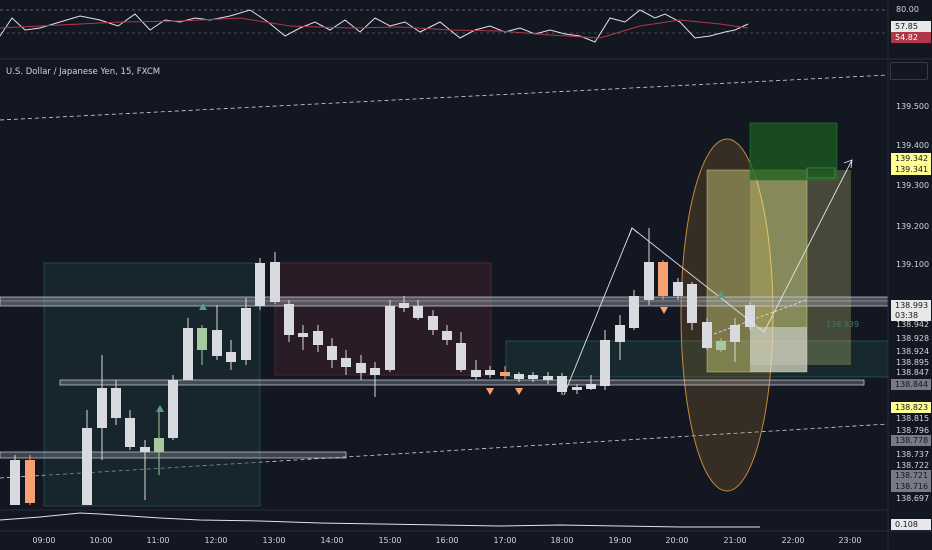 The image size is (932, 550). What do you see at coordinates (913, 372) in the screenshot?
I see `price-label: 138.847` at bounding box center [913, 372].